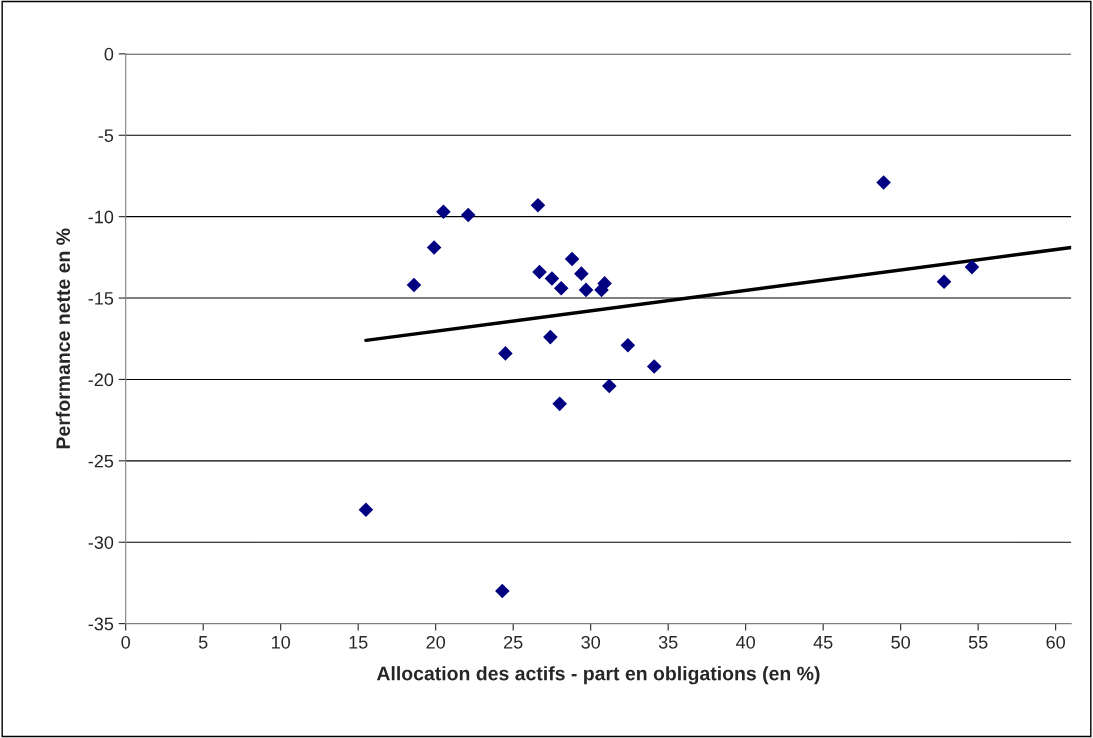 The height and width of the screenshot is (738, 1093). Describe the element at coordinates (281, 642) in the screenshot. I see `x-tick-label: 10` at that location.